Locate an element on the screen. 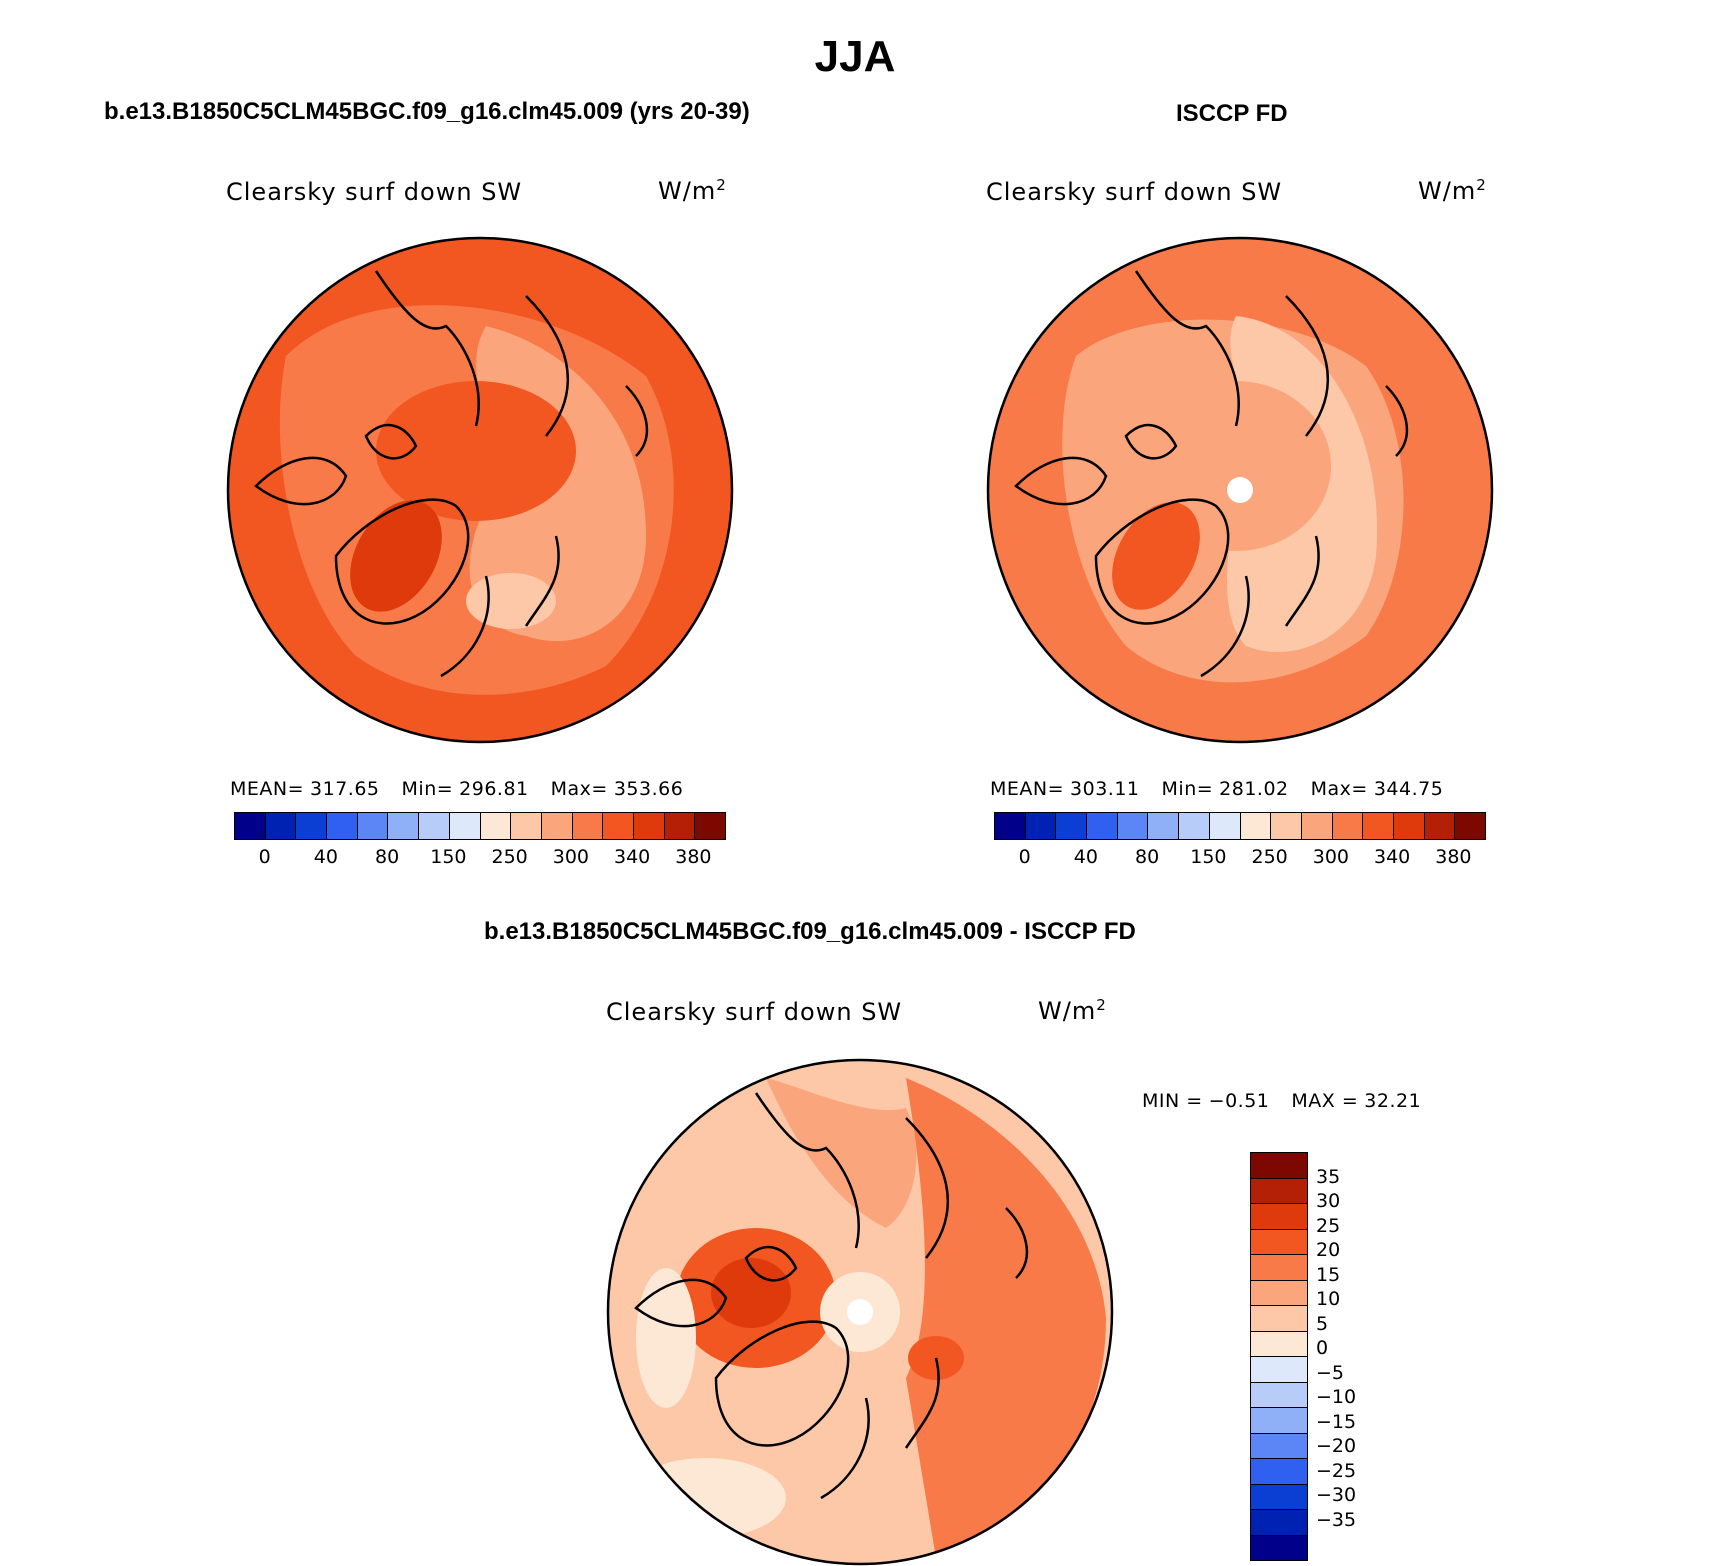 This screenshot has width=1710, height=1566. panel-3-polar-map is located at coordinates (860, 1312).